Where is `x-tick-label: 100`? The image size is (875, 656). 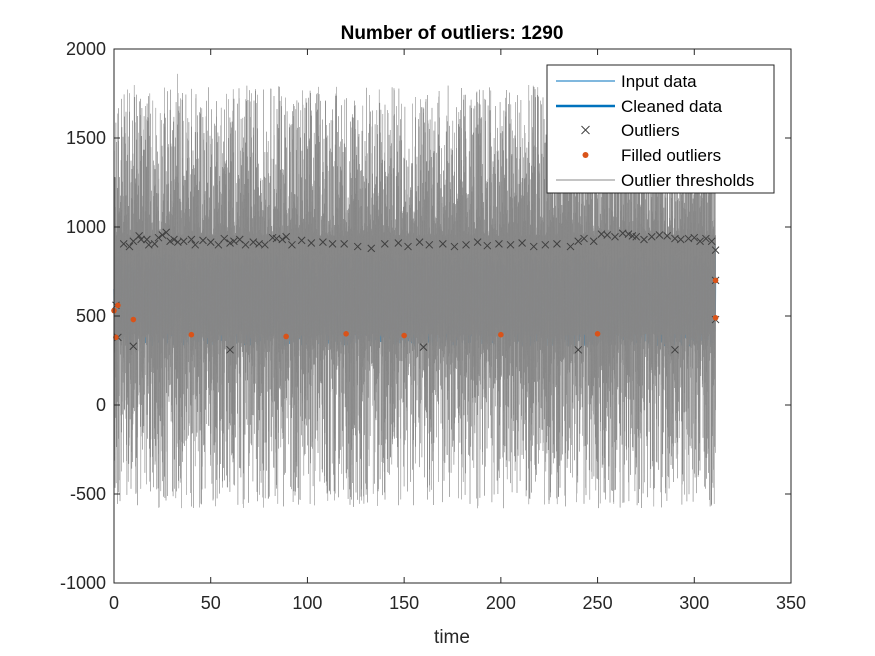 x-tick-label: 100 is located at coordinates (307, 603).